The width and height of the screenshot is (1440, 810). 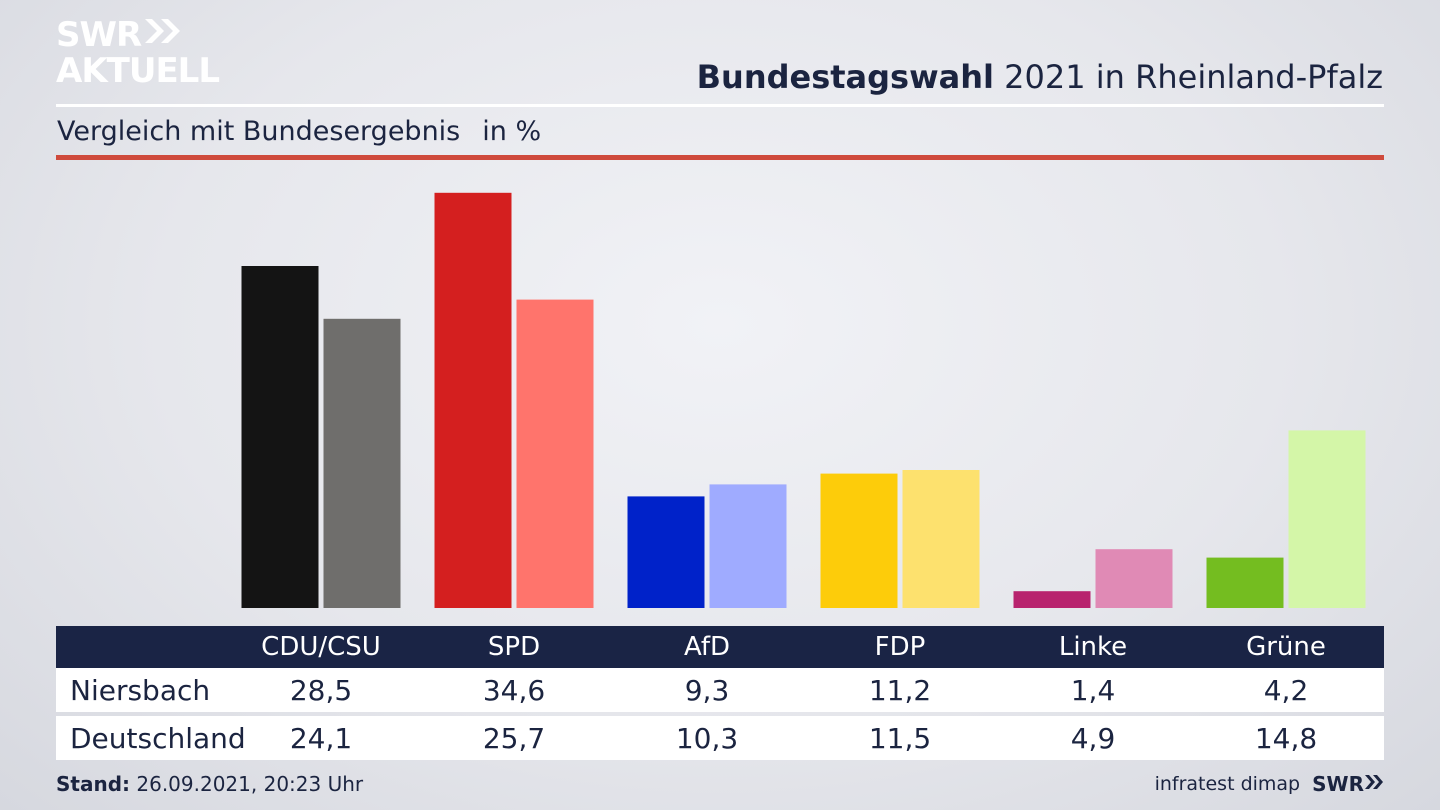 I want to click on double-chevron-icon, so click(x=163, y=34).